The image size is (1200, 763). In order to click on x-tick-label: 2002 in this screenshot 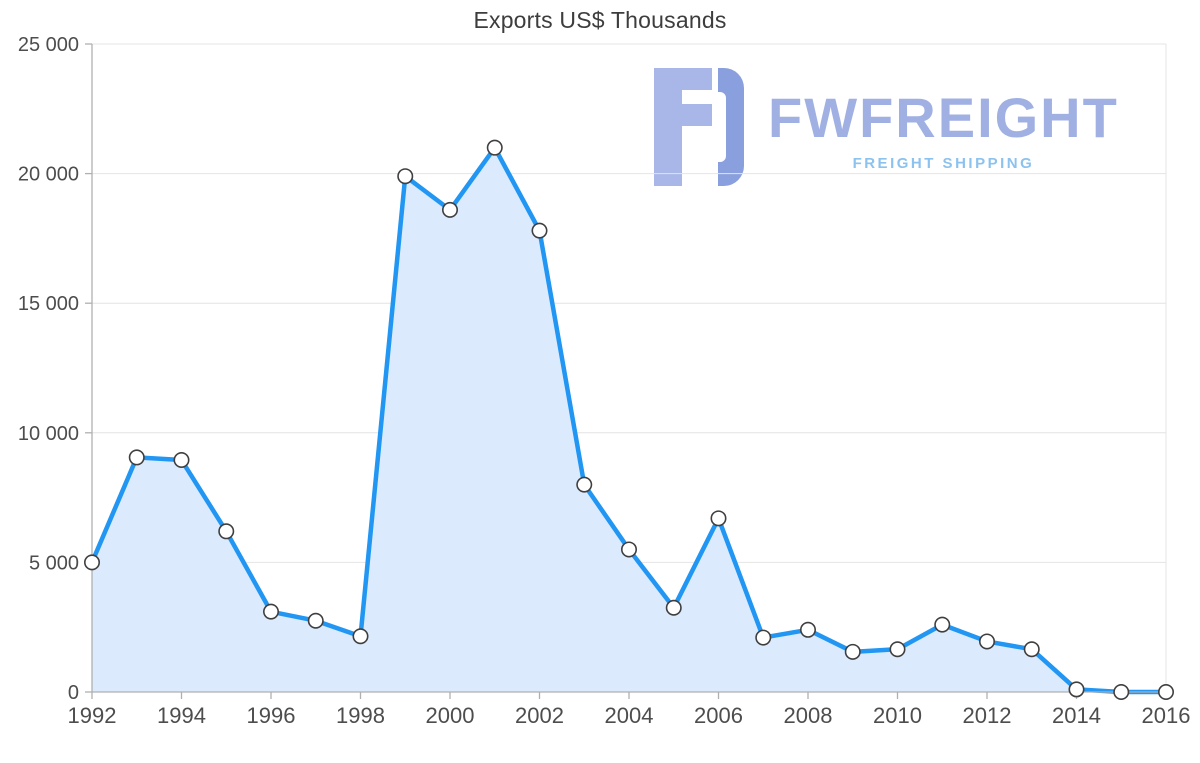, I will do `click(539, 715)`.